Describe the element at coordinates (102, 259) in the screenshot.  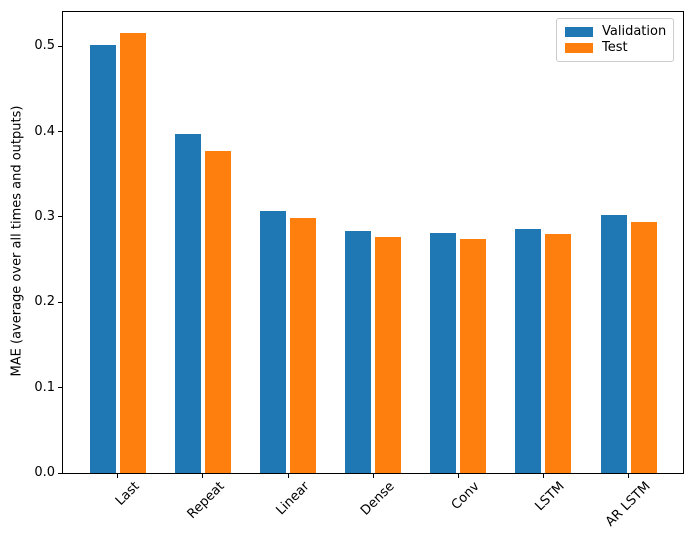
I see `bar-validation-last` at that location.